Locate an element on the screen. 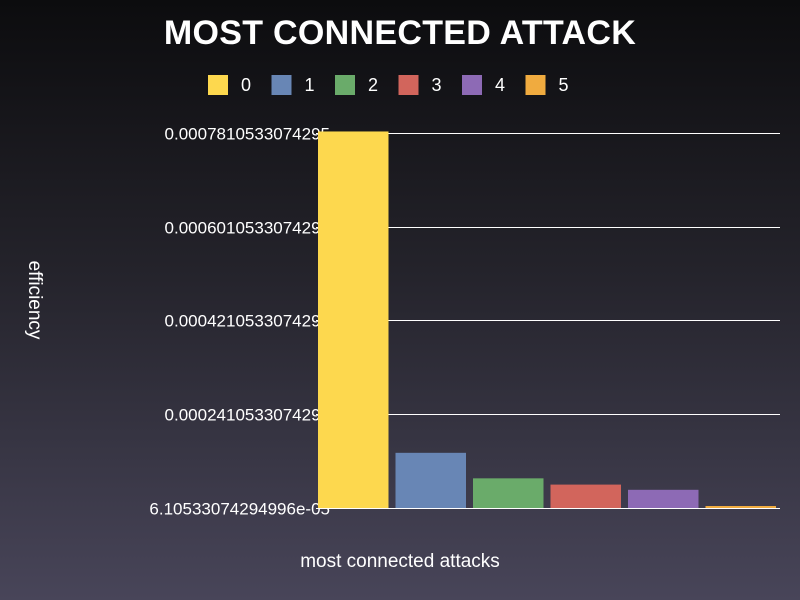 This screenshot has height=600, width=800. y-tick-label: 0.0006010533074295 is located at coordinates (247, 228).